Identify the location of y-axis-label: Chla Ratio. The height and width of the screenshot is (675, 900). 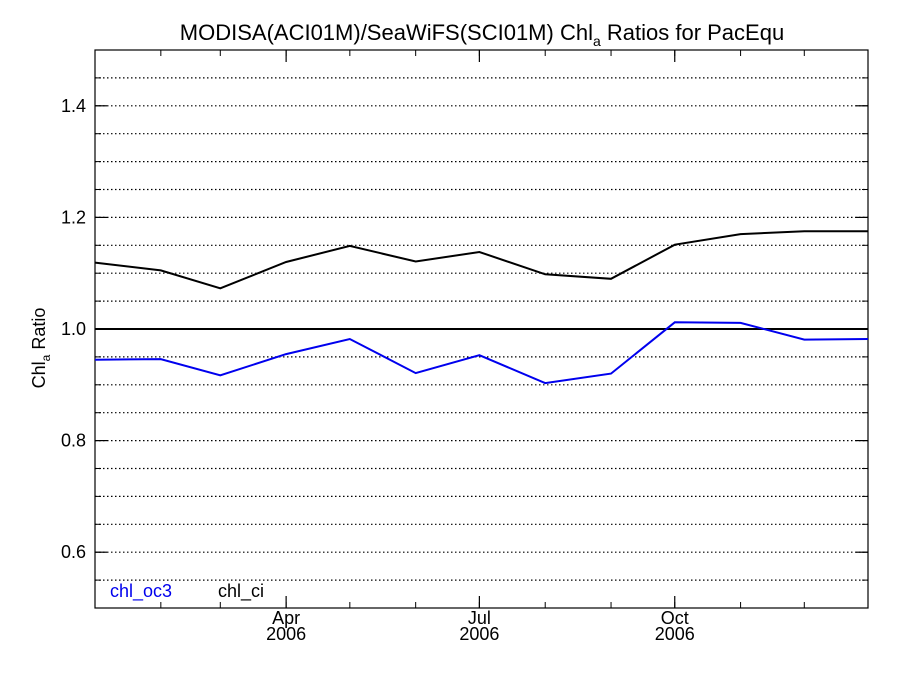
(41, 348).